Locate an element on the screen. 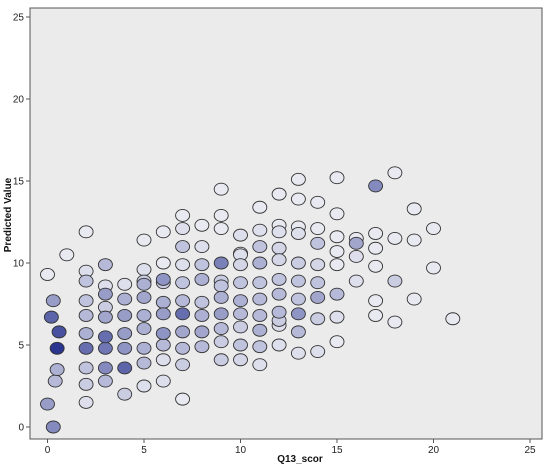 Image resolution: width=550 pixels, height=473 pixels. x-tick-label: 0 is located at coordinates (48, 450).